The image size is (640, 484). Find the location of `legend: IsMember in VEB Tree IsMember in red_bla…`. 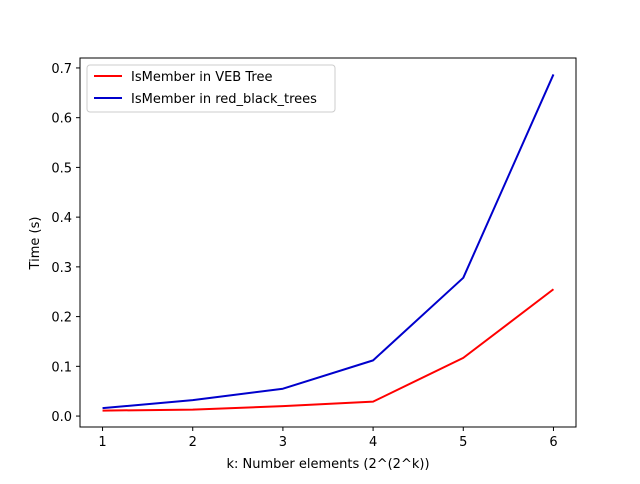

legend: IsMember in VEB Tree IsMember in red_bla… is located at coordinates (211, 88).